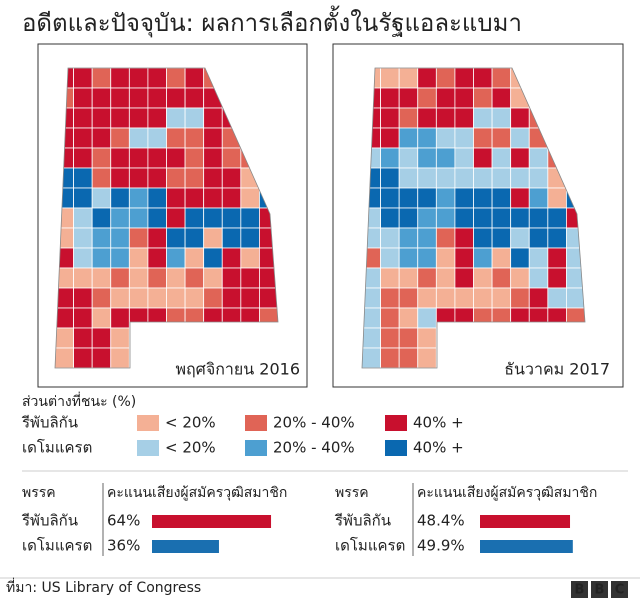 This screenshot has height=600, width=640. What do you see at coordinates (57, 448) in the screenshot?
I see `legend-party: เดโมแครต` at bounding box center [57, 448].